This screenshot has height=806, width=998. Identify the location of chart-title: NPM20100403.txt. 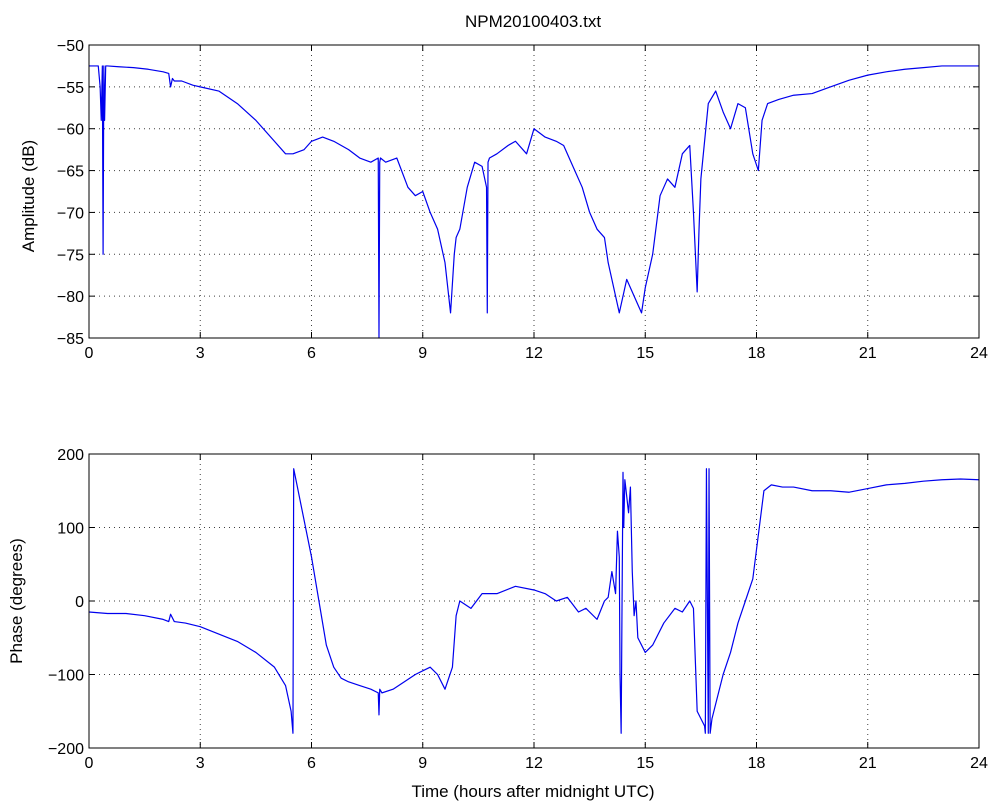
(533, 21).